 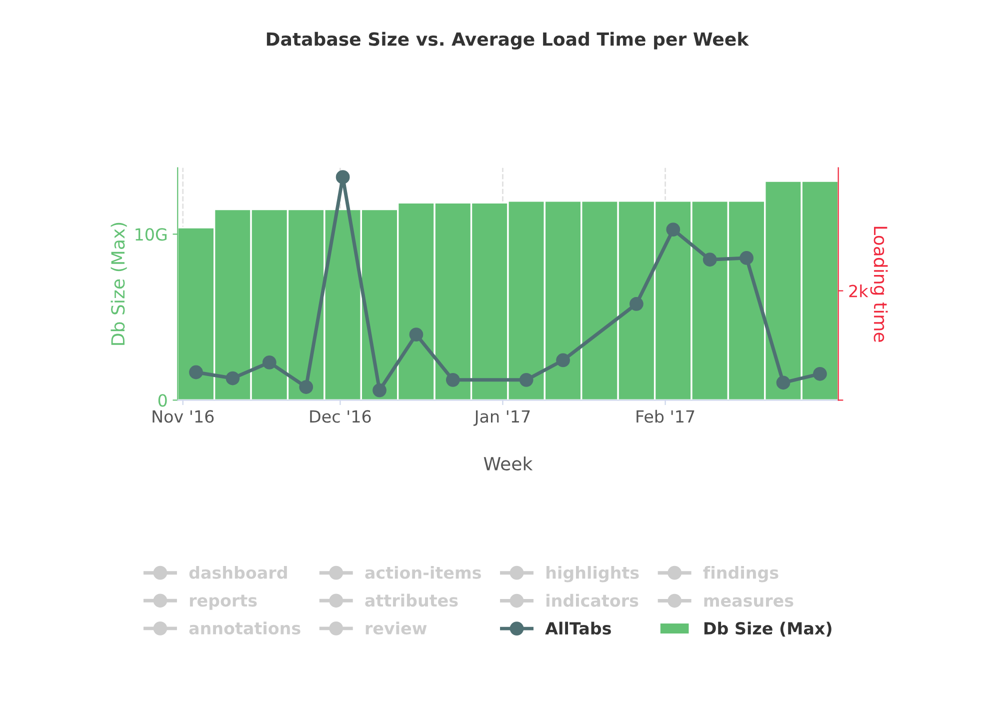 I want to click on y2-axis-title: Loading time, so click(x=879, y=284).